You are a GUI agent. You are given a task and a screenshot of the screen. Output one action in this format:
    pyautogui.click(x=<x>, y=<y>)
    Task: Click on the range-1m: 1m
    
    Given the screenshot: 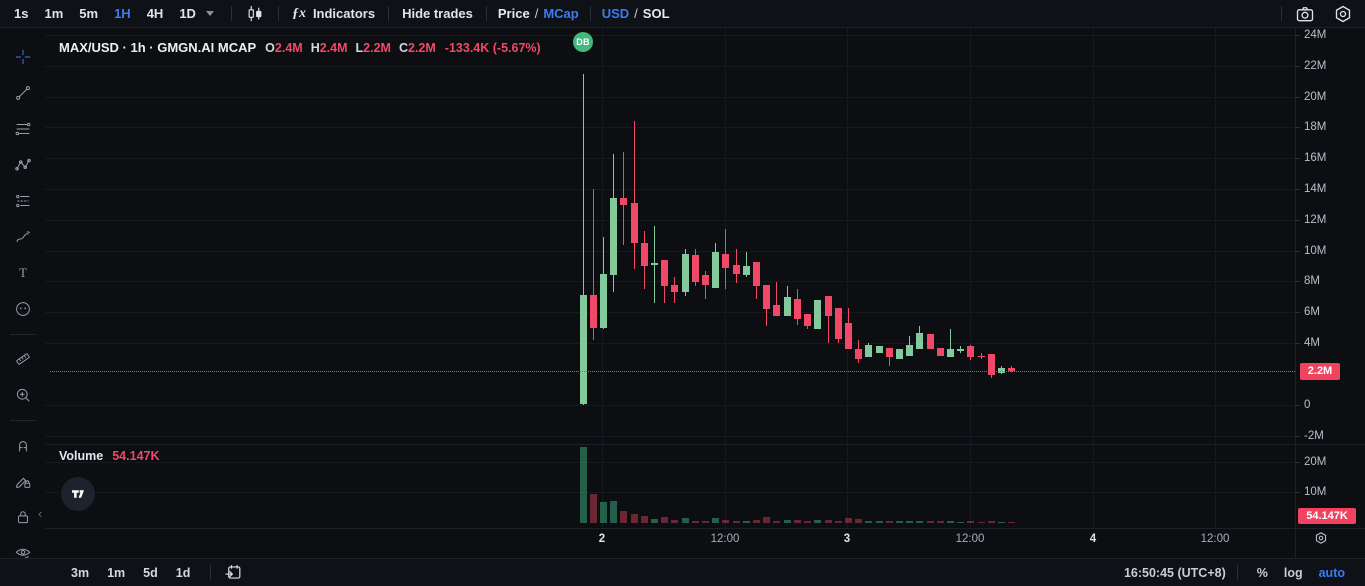 What is the action you would take?
    pyautogui.click(x=116, y=573)
    